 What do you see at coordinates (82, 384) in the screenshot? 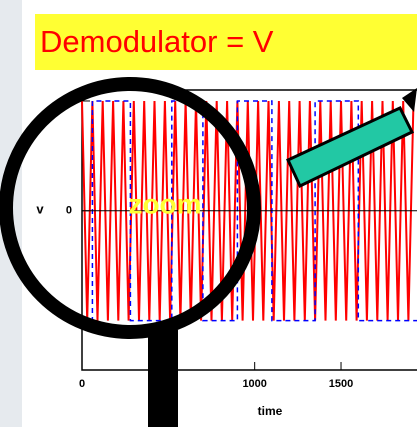
I see `x-tick-label: 0` at bounding box center [82, 384].